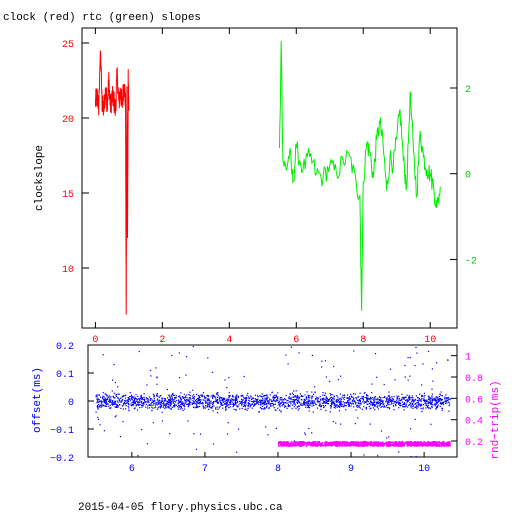 Image resolution: width=512 pixels, height=517 pixels. What do you see at coordinates (62, 431) in the screenshot?
I see `bottom-y-tick-label-left: −0.1` at bounding box center [62, 431].